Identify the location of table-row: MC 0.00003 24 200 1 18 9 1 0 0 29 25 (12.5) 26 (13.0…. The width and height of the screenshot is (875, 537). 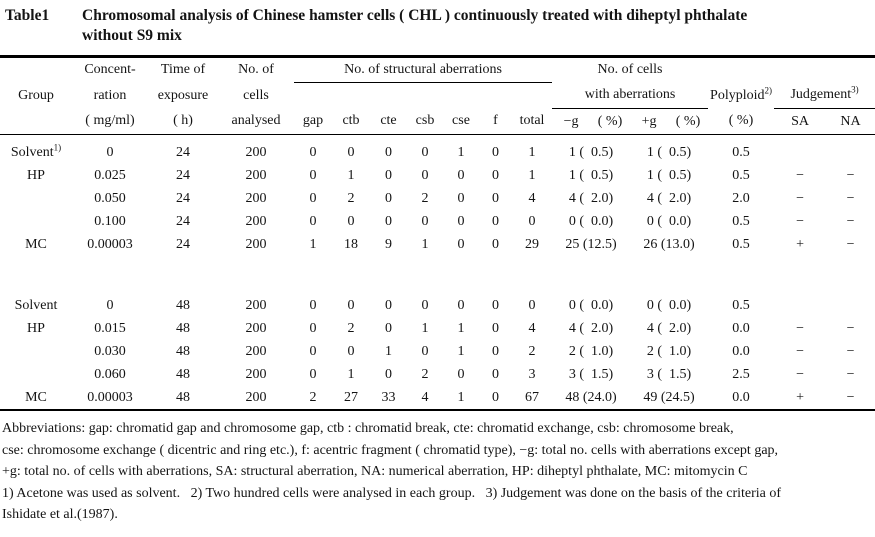
(437, 244).